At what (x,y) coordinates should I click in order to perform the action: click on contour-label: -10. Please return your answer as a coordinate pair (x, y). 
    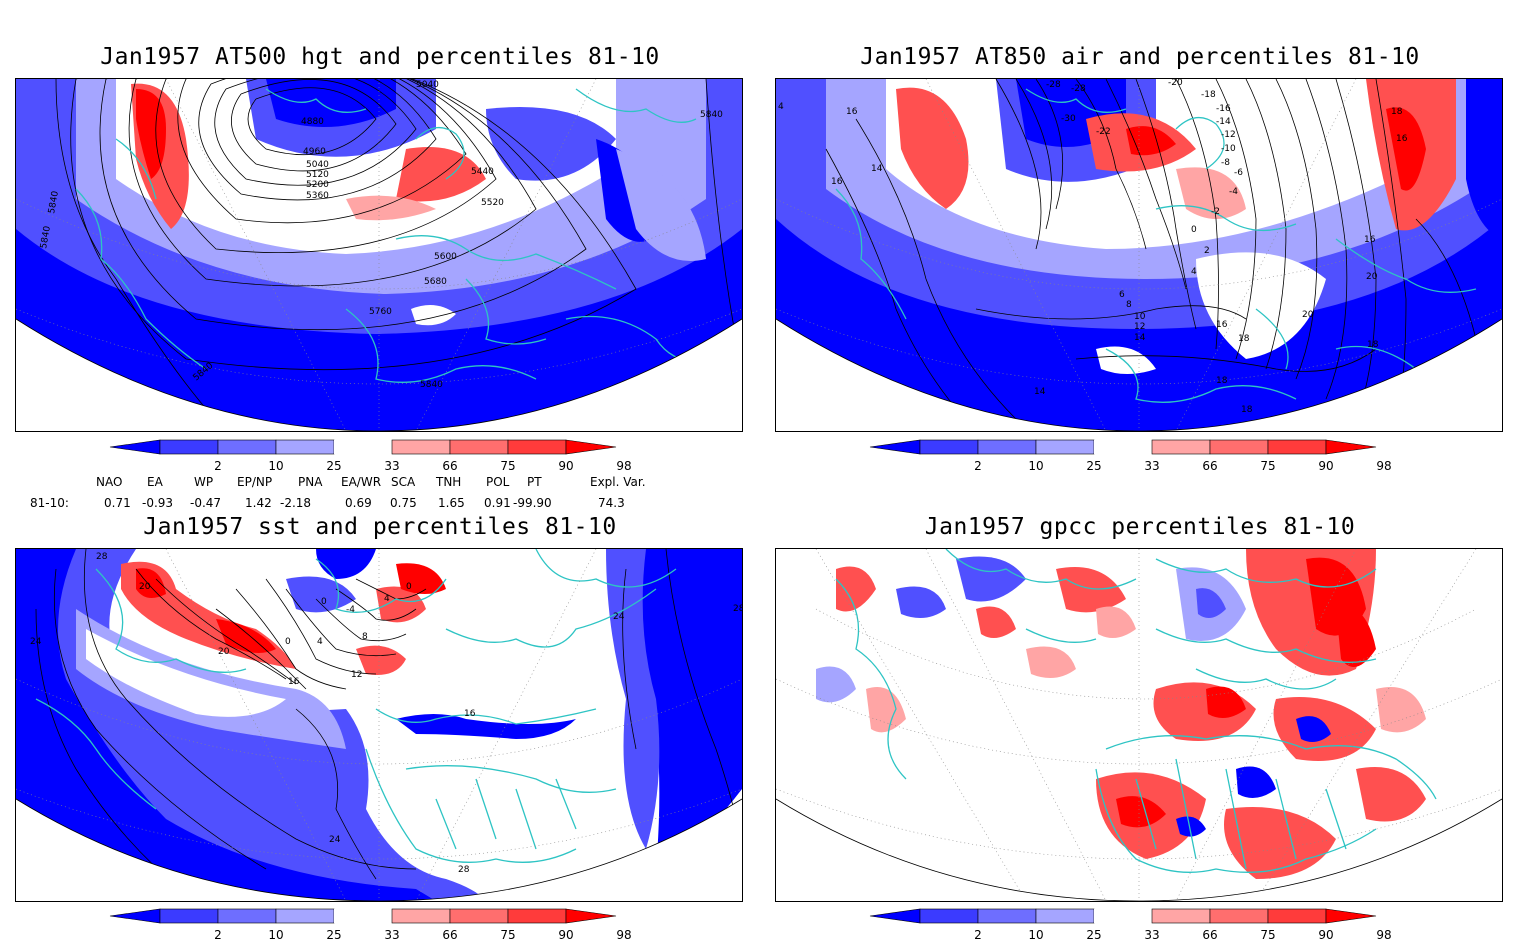
    Looking at the image, I should click on (1228, 149).